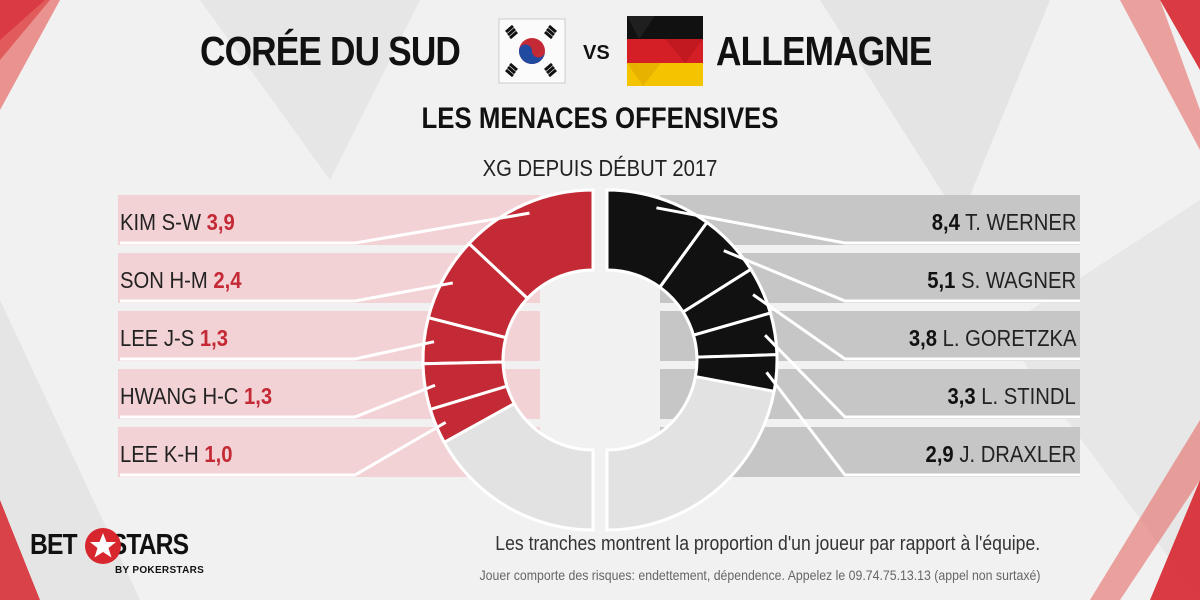 The height and width of the screenshot is (600, 1200). I want to click on logo-left-text: BET, so click(54, 545).